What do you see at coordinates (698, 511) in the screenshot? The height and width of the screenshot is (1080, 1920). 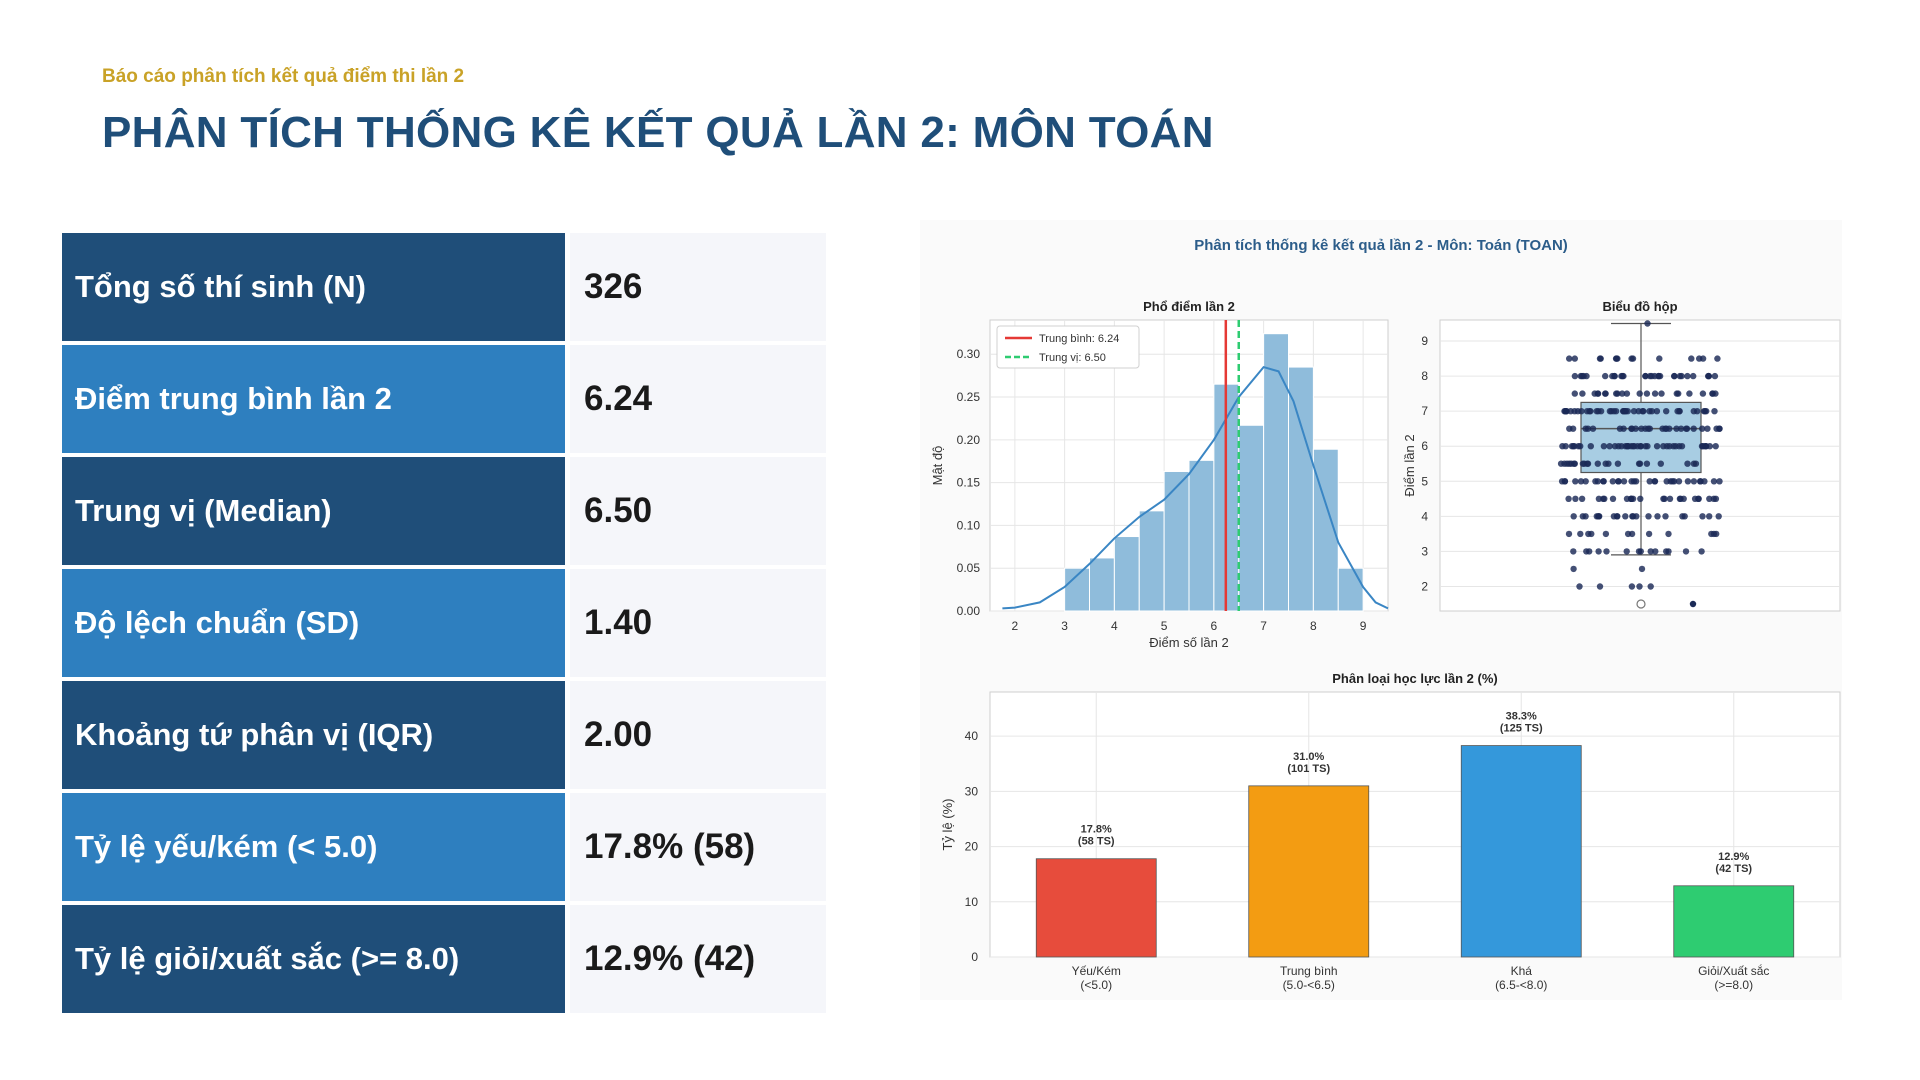 I see `stat-value: 6.50` at bounding box center [698, 511].